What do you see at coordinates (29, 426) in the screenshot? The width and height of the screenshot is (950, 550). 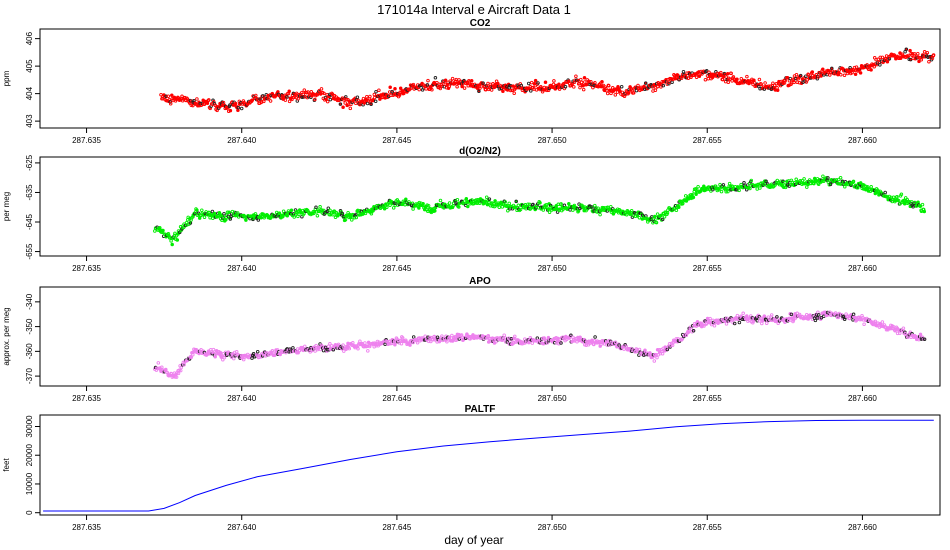 I see `y-tick-label: 30000` at bounding box center [29, 426].